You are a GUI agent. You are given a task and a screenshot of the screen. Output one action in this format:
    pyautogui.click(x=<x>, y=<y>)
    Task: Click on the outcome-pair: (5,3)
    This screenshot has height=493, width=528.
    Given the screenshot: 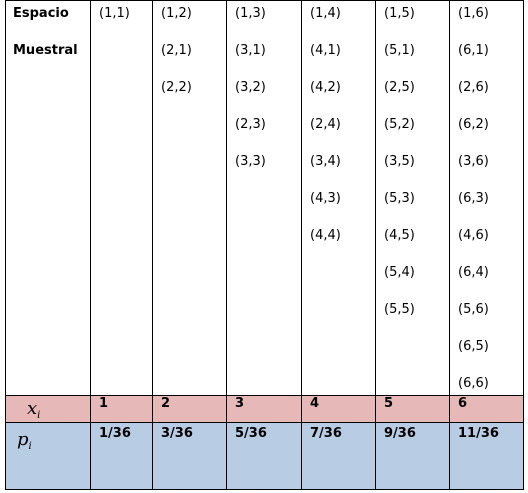 What is the action you would take?
    pyautogui.click(x=399, y=198)
    